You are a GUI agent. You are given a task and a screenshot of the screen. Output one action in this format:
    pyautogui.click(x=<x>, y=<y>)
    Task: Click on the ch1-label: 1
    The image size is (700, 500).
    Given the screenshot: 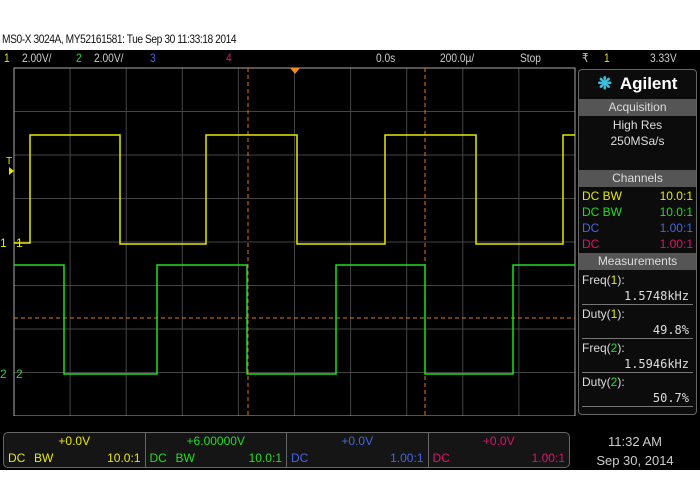 What is the action you would take?
    pyautogui.click(x=19, y=243)
    